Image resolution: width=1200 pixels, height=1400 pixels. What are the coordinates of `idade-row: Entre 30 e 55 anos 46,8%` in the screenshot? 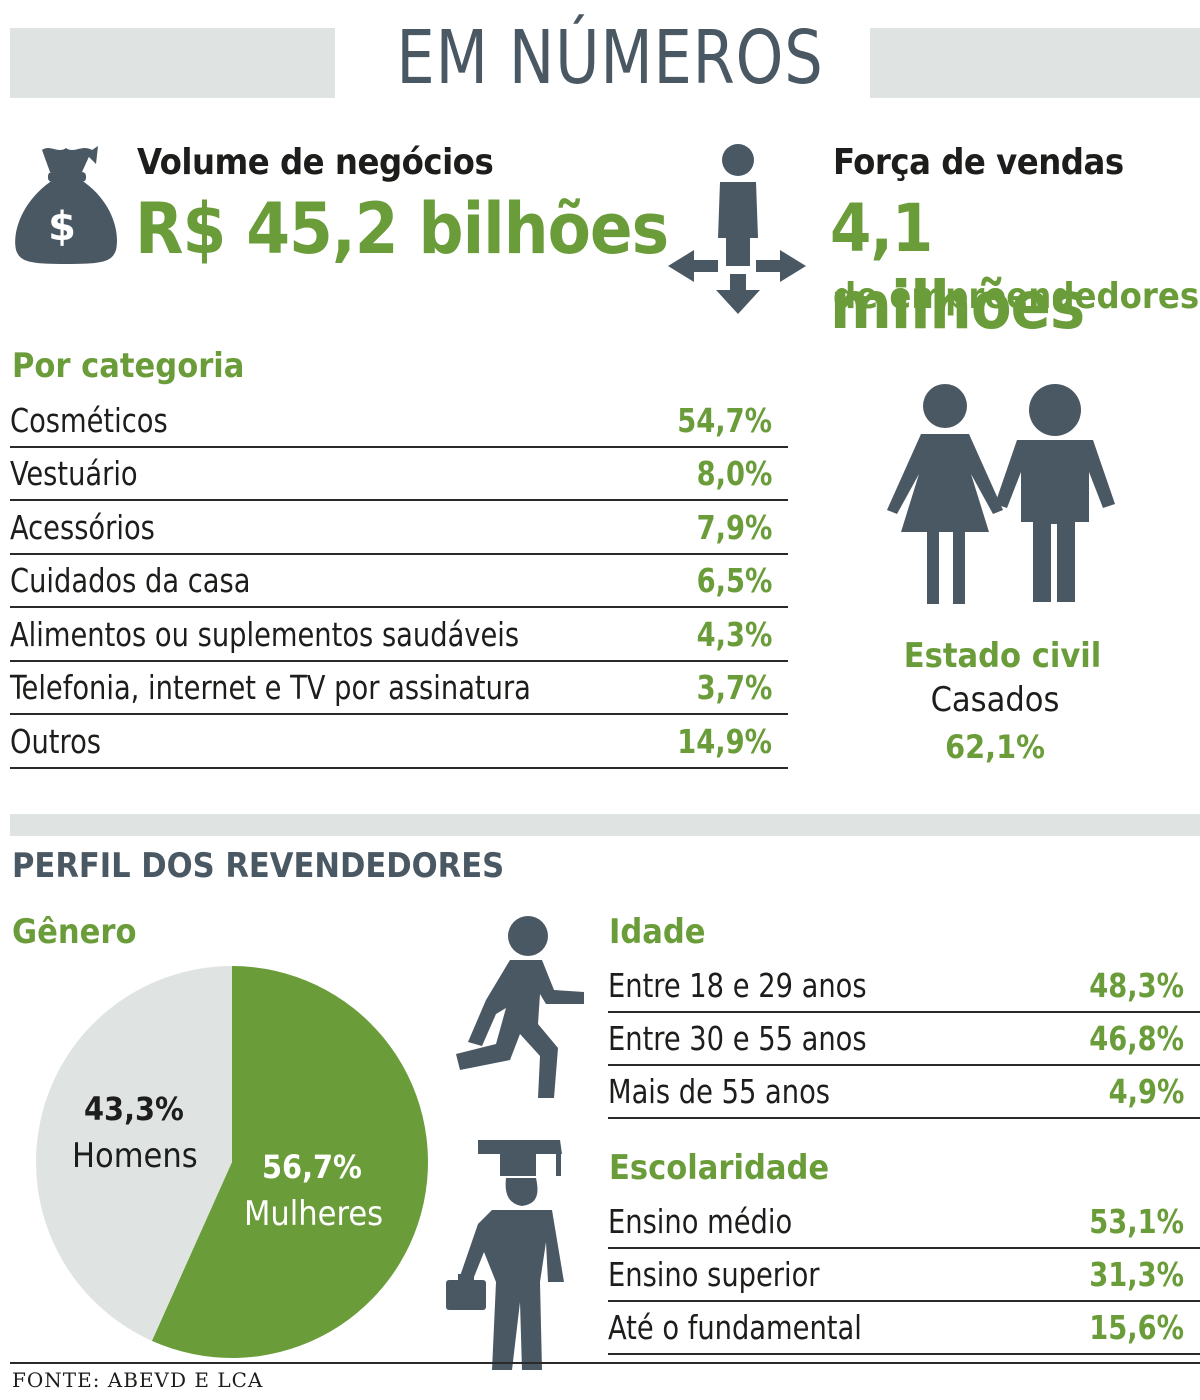 It's located at (904, 1038).